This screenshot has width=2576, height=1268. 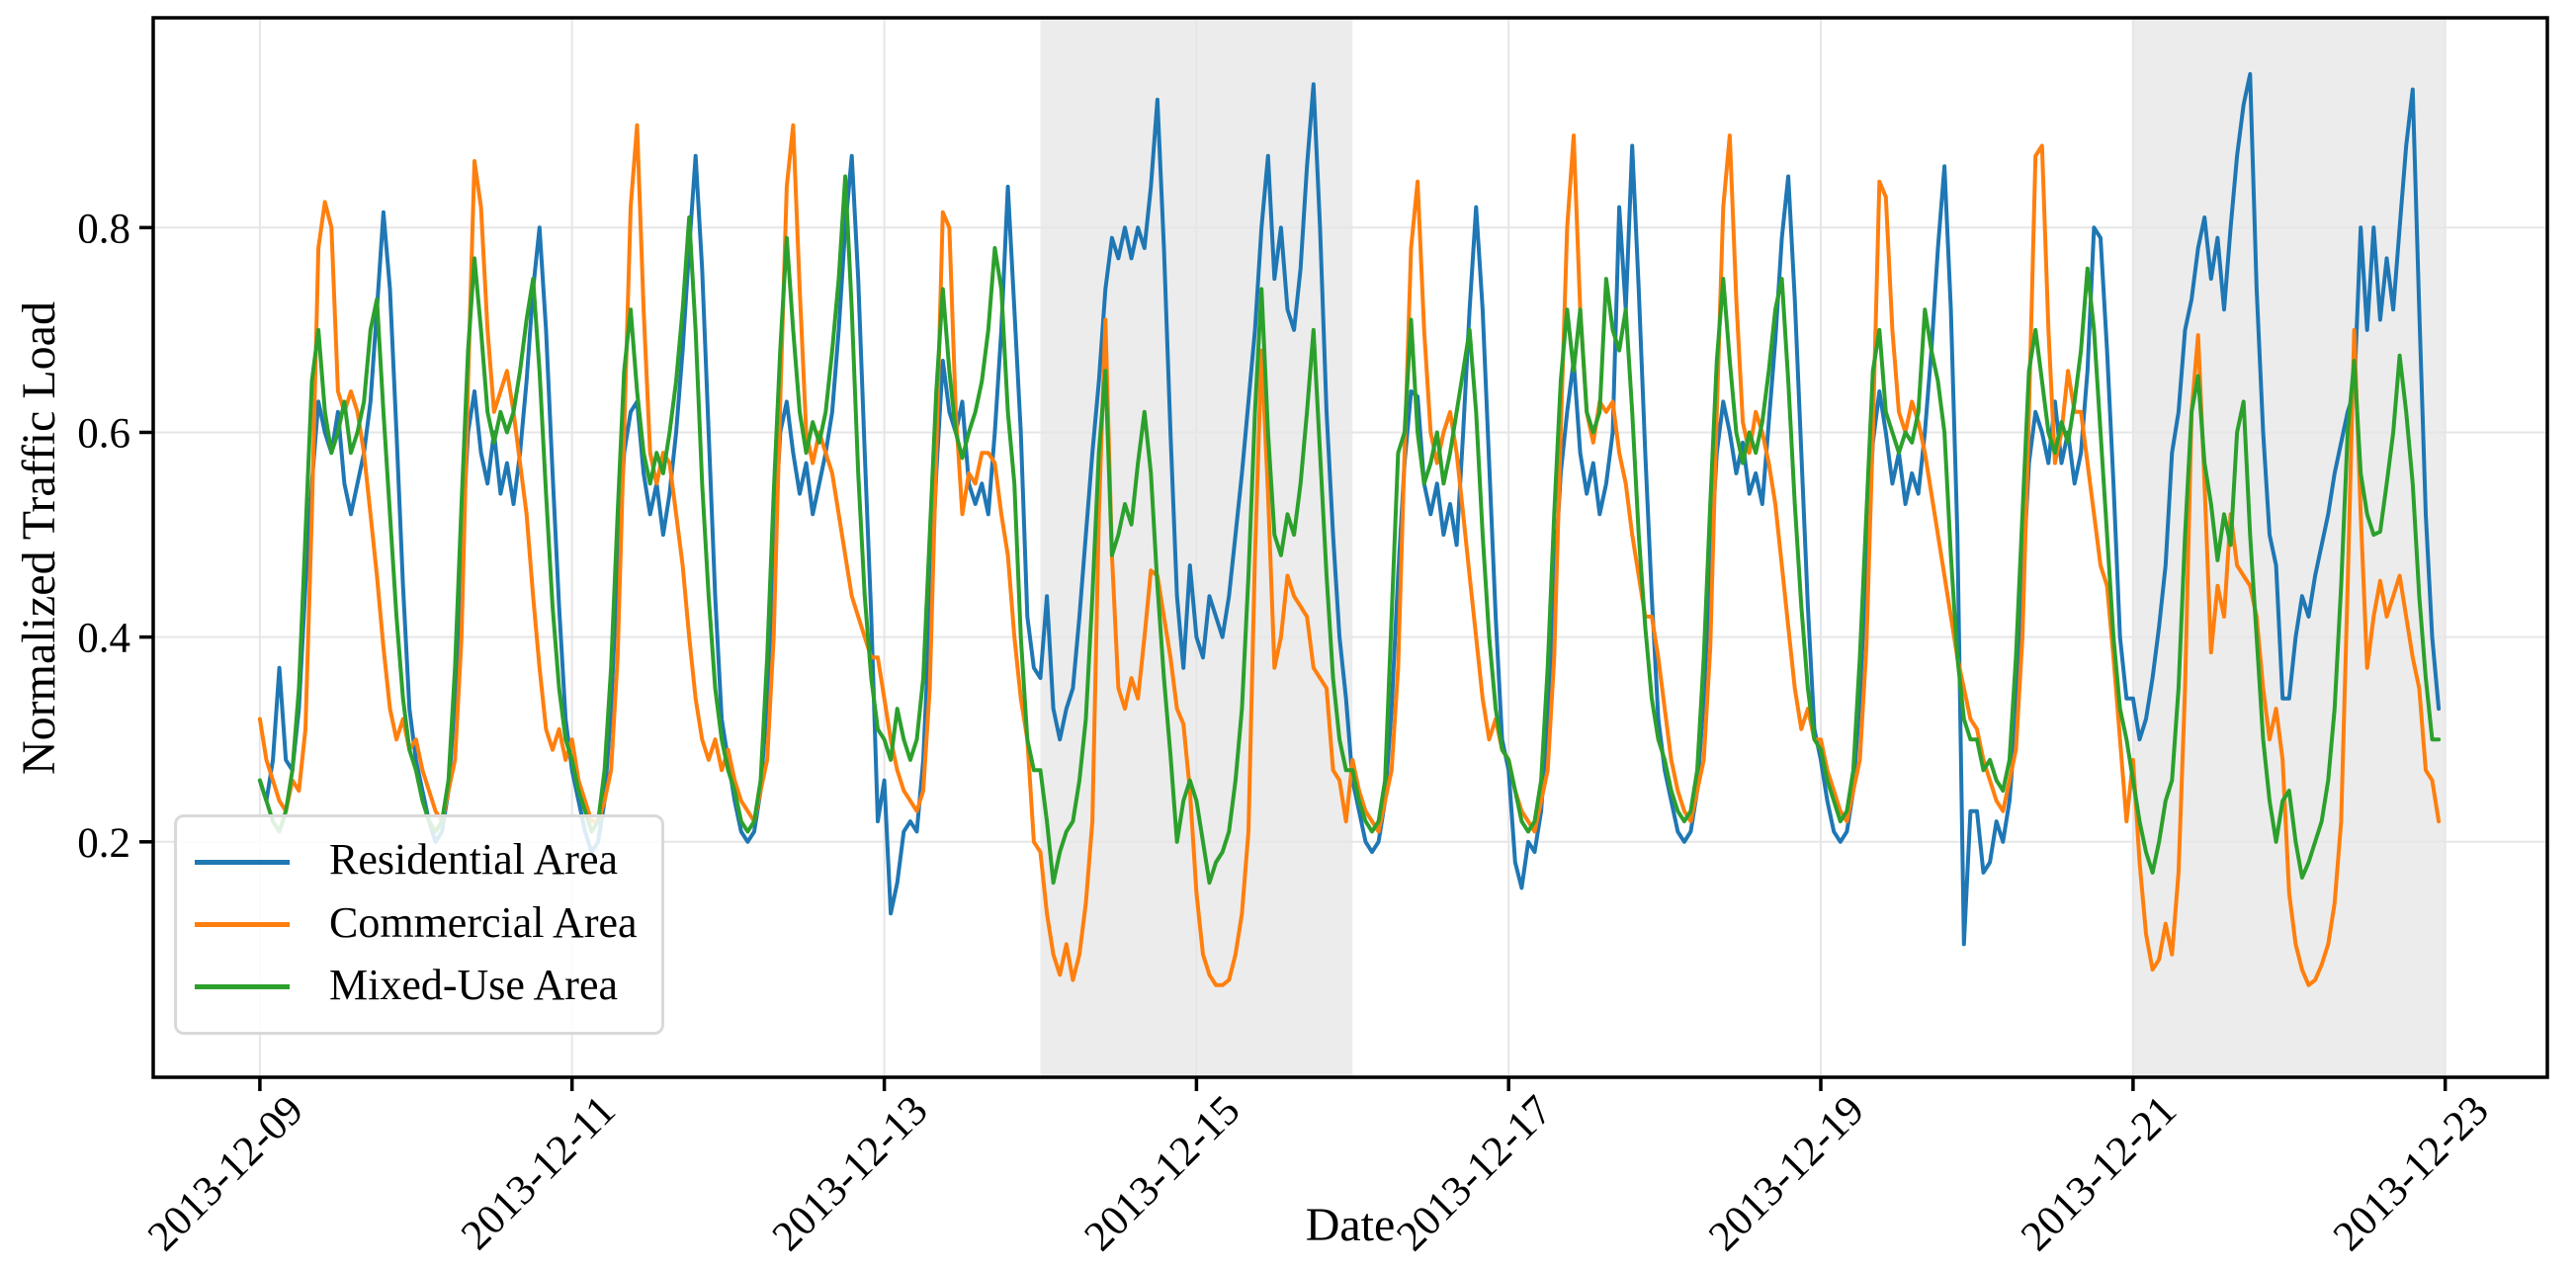 I want to click on legend-item-commercial: Commercial Area, so click(x=428, y=923).